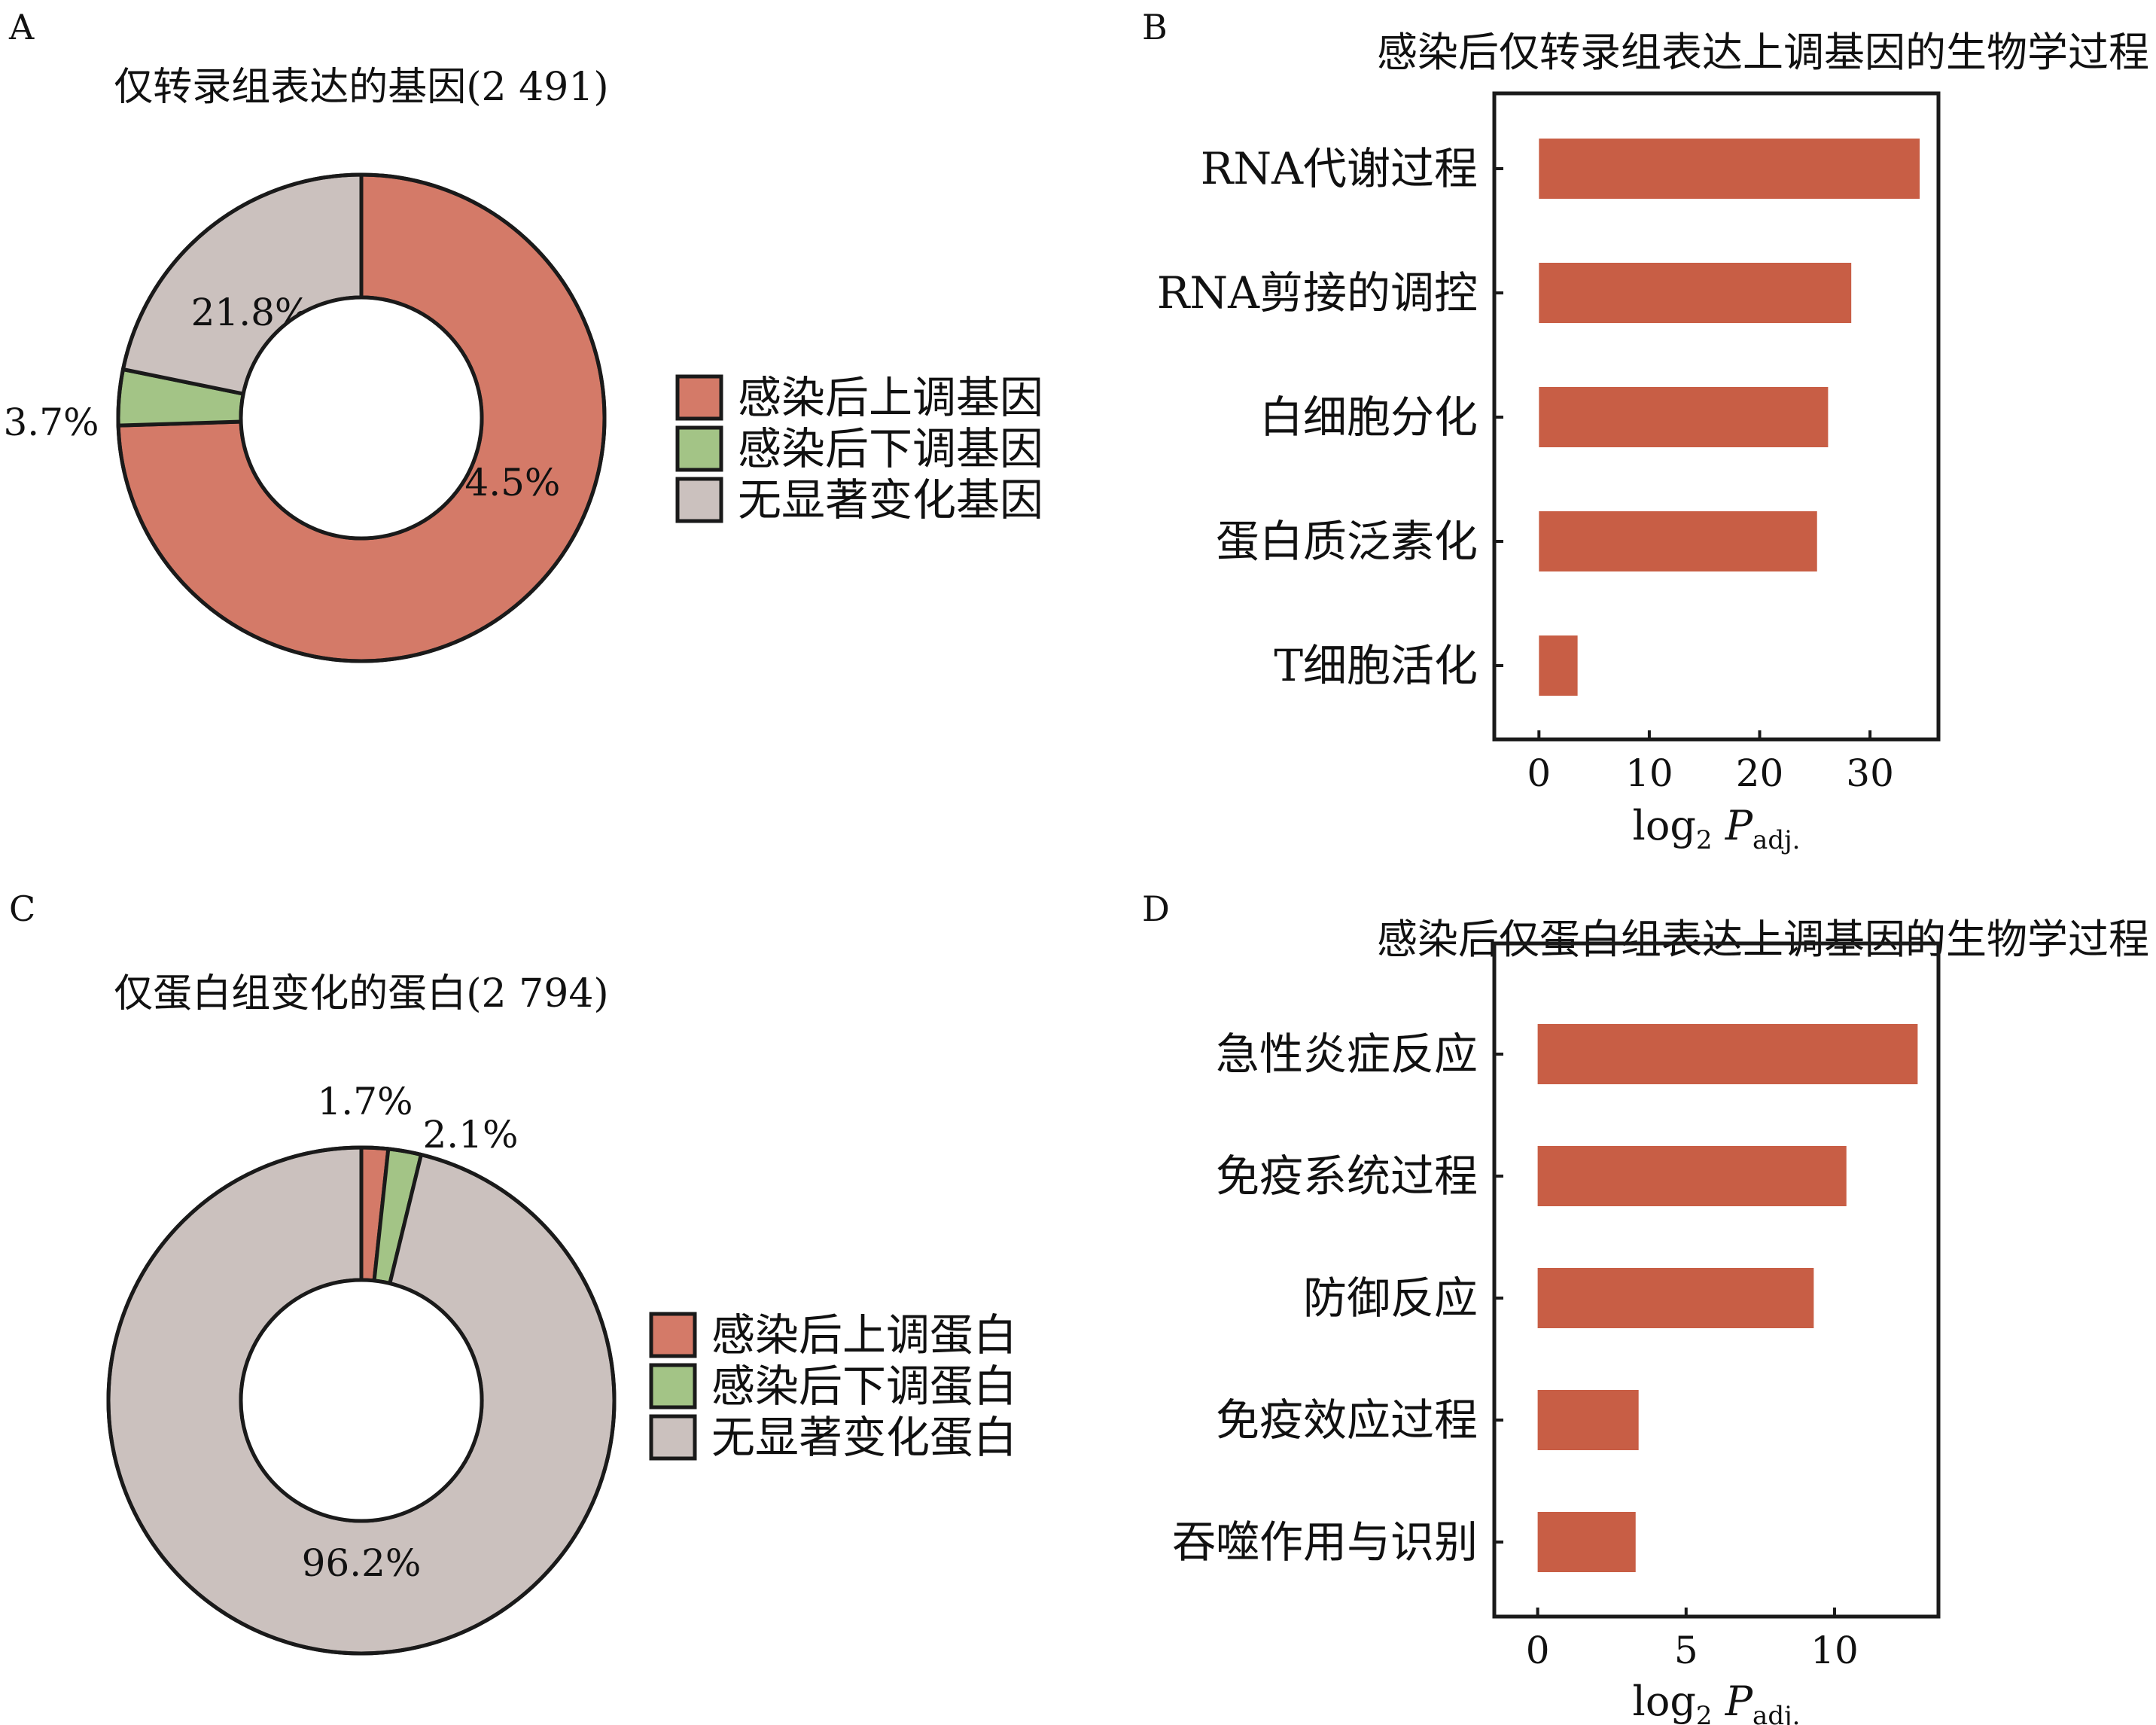 The height and width of the screenshot is (1725, 2156). I want to click on panel-letter: D, so click(1156, 908).